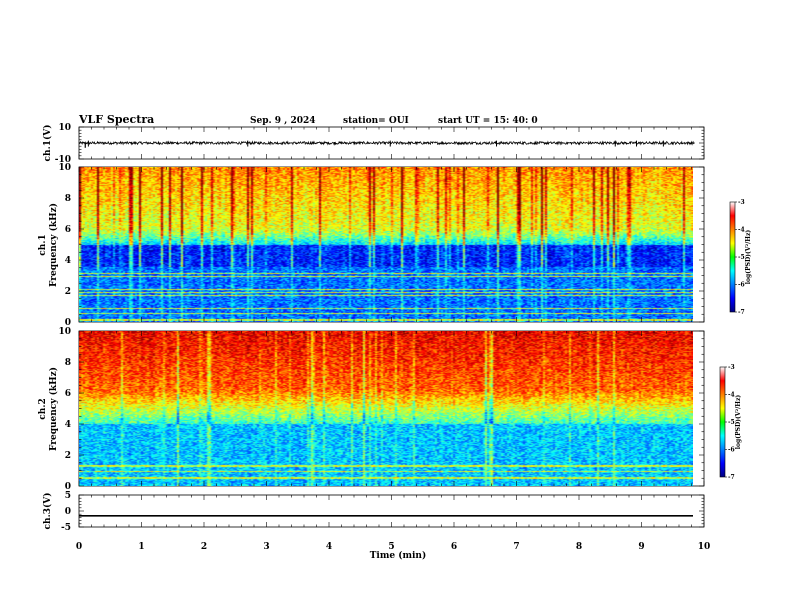 The width and height of the screenshot is (792, 612). What do you see at coordinates (116, 119) in the screenshot?
I see `figure-title: VLF Spectra` at bounding box center [116, 119].